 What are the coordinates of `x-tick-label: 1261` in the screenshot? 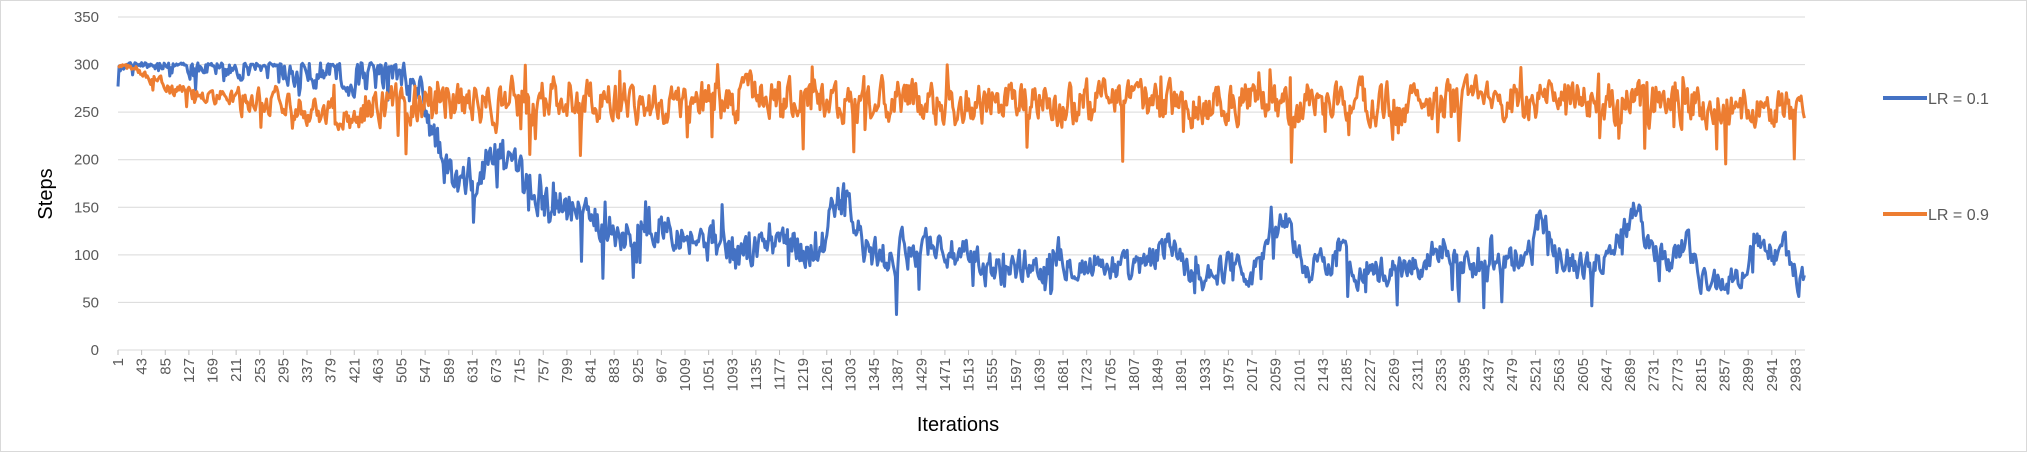 It's located at (827, 374).